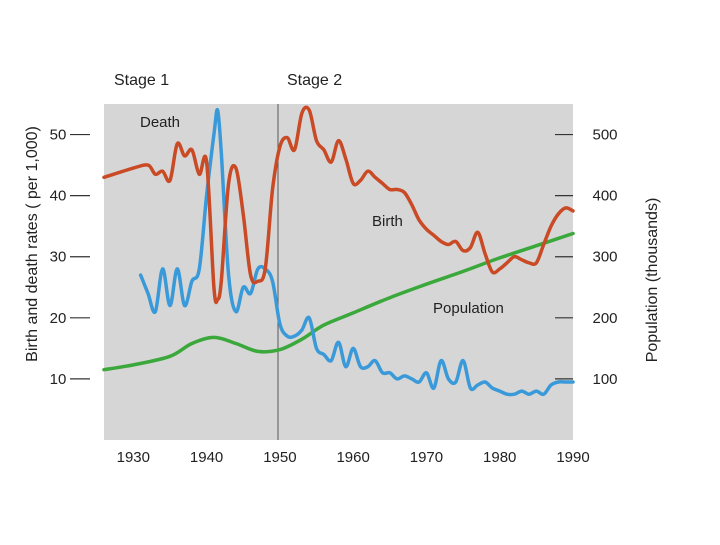 The image size is (720, 545). What do you see at coordinates (499, 457) in the screenshot?
I see `x-tick-label: 1980` at bounding box center [499, 457].